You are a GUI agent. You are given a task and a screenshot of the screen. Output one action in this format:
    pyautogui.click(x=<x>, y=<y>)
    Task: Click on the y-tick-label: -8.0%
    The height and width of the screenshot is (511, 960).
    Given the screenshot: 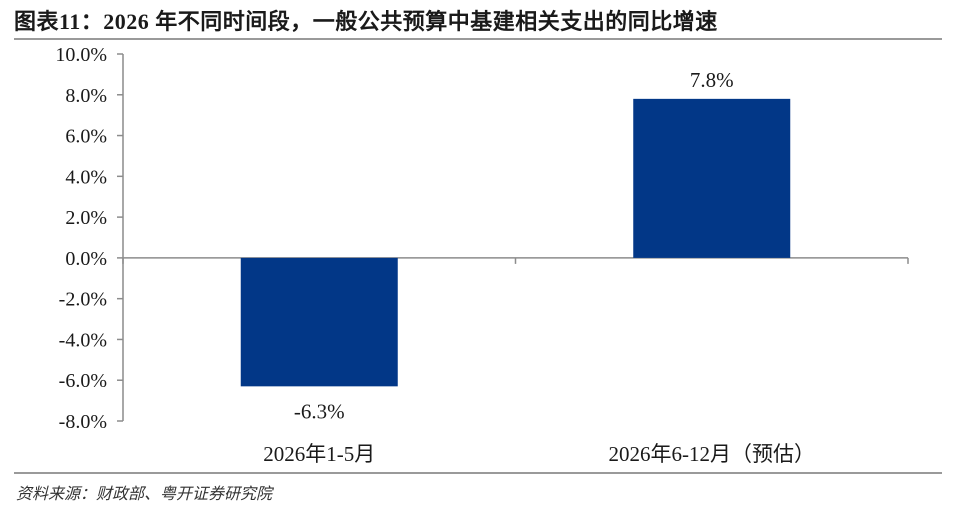 What is the action you would take?
    pyautogui.click(x=83, y=422)
    